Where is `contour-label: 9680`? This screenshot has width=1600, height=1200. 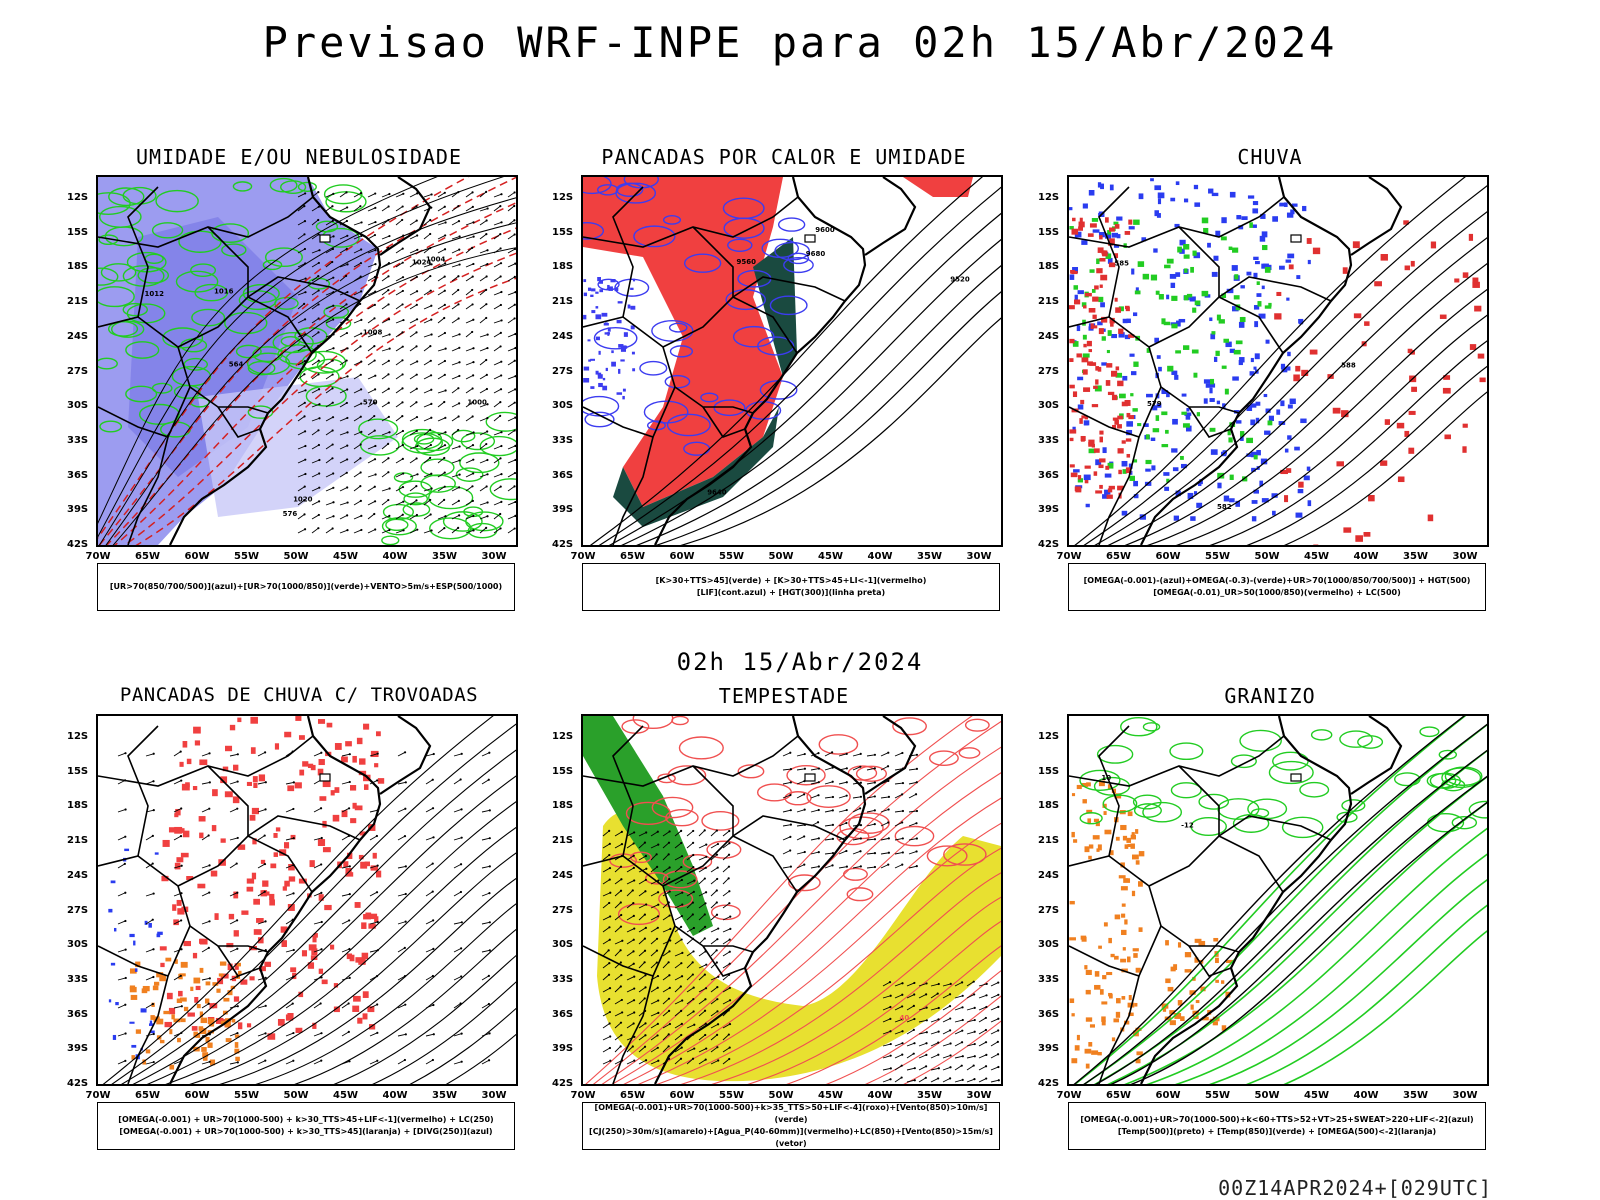 contour-label: 9680 is located at coordinates (816, 254).